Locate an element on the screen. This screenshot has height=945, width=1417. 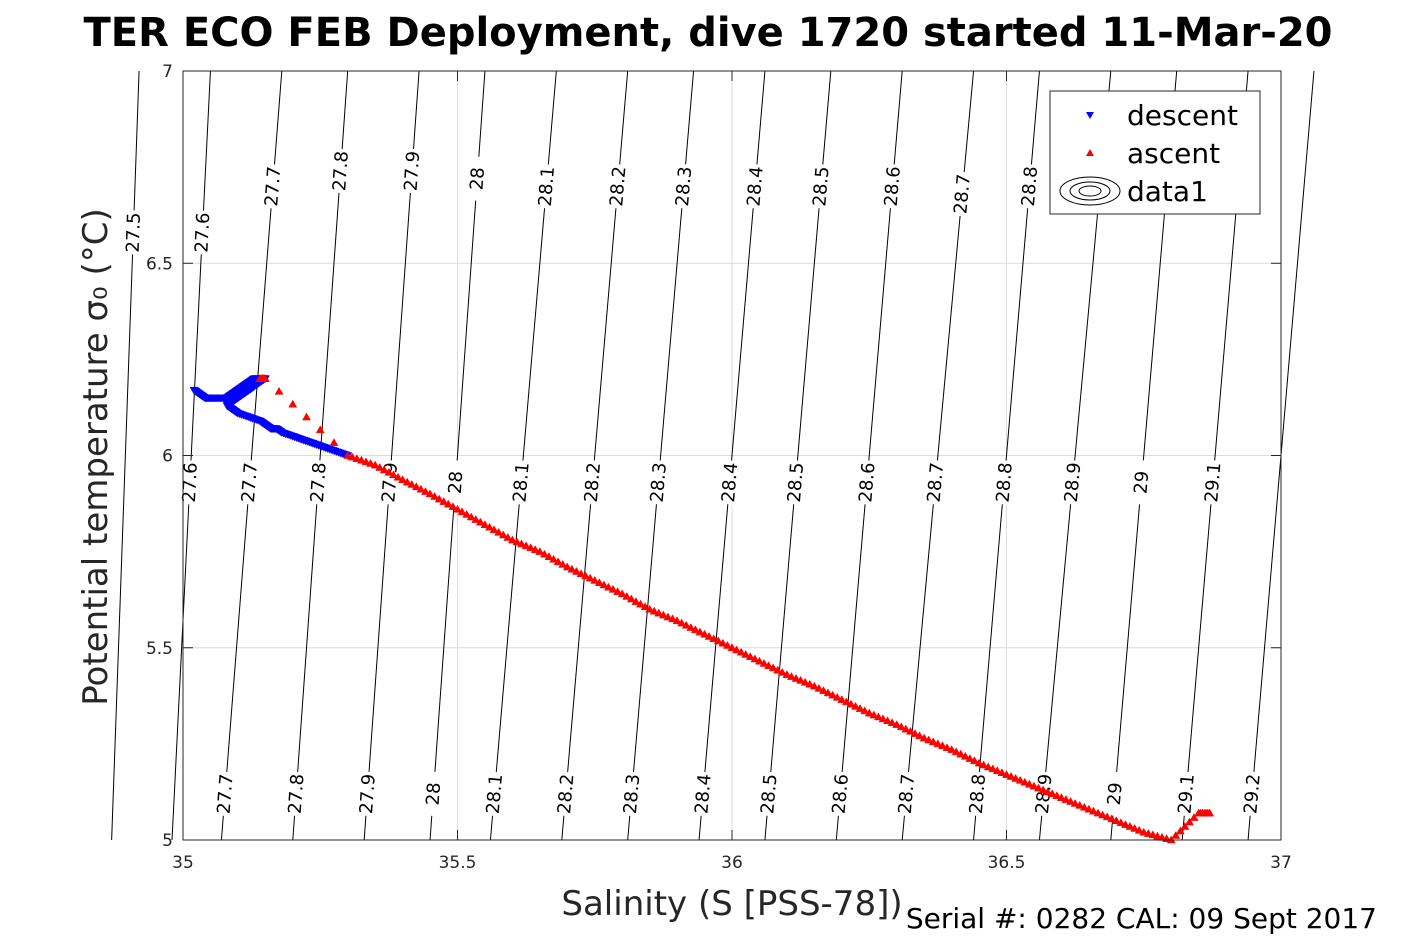
contour-label-29.2: 29.2 is located at coordinates (1252, 794).